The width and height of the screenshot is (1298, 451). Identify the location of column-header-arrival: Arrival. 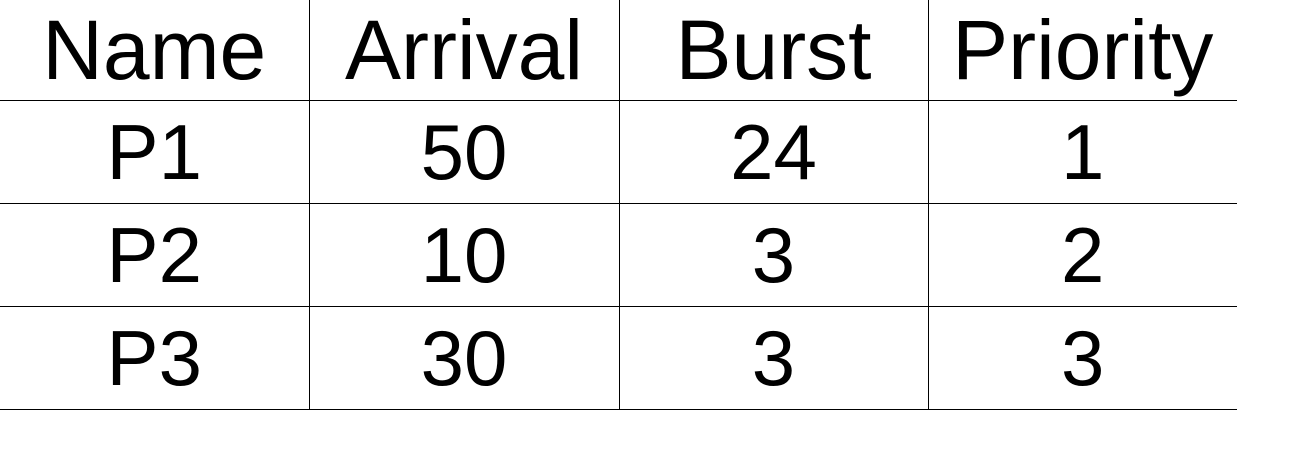
(463, 50).